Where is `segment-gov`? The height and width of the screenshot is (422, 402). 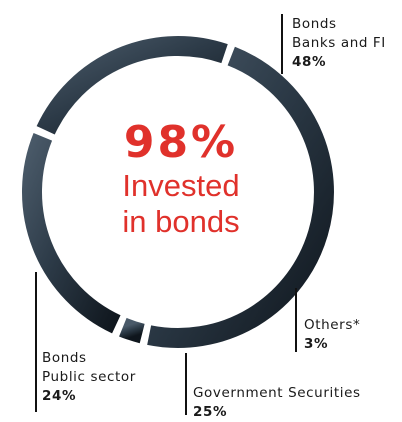
segment-gov is located at coordinates (71, 233).